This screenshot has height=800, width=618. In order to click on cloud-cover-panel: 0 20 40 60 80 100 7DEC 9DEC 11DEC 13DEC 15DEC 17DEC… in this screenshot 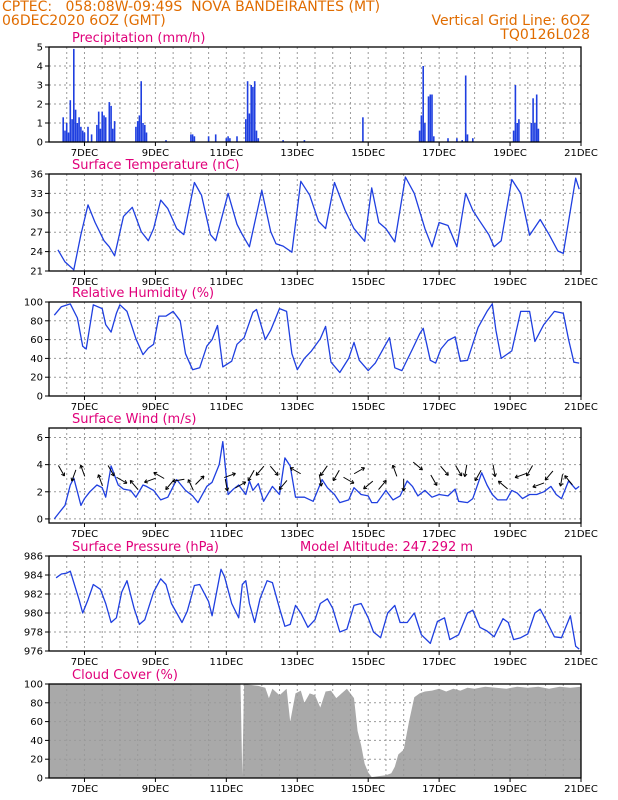, I will do `click(311, 731)`.